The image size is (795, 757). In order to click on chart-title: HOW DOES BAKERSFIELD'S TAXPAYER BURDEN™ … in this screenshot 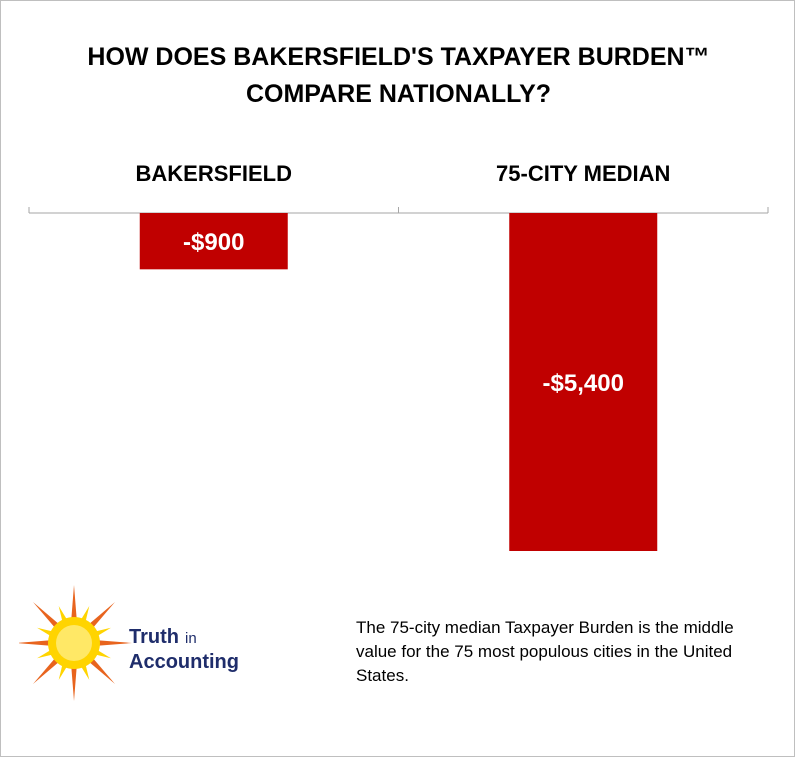, I will do `click(398, 76)`.